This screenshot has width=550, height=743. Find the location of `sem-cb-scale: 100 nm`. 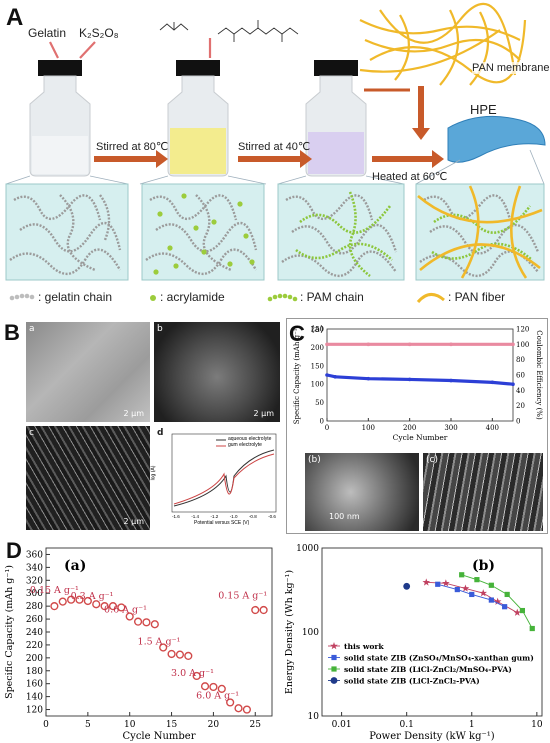

sem-cb-scale: 100 nm is located at coordinates (344, 516).